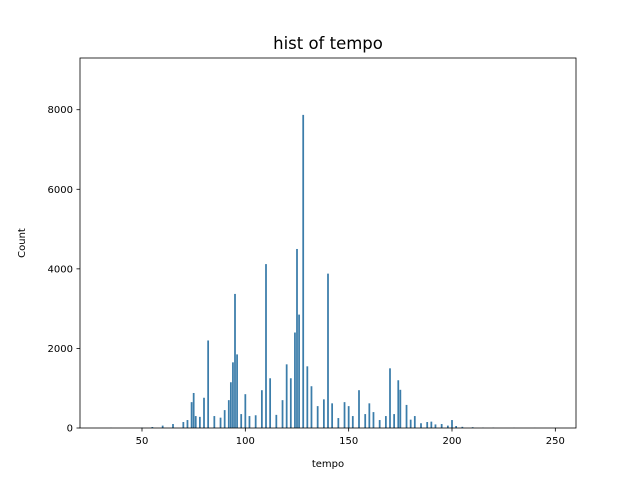 The width and height of the screenshot is (640, 480). I want to click on y-axis-label: Count, so click(22, 243).